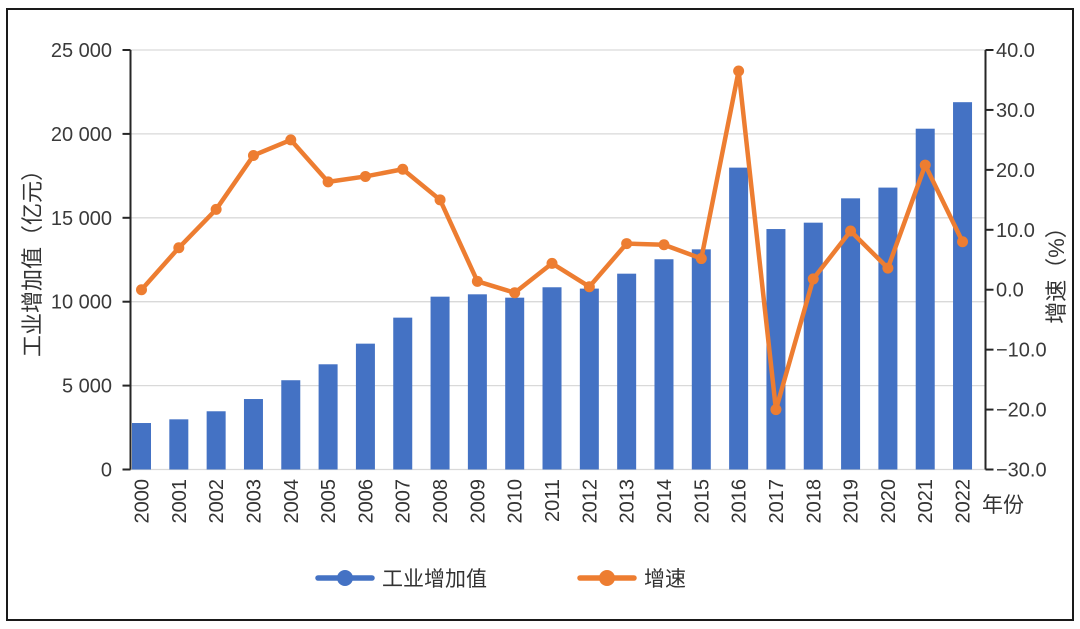  Describe the element at coordinates (964, 501) in the screenshot. I see `year-label-2022: 2022` at that location.